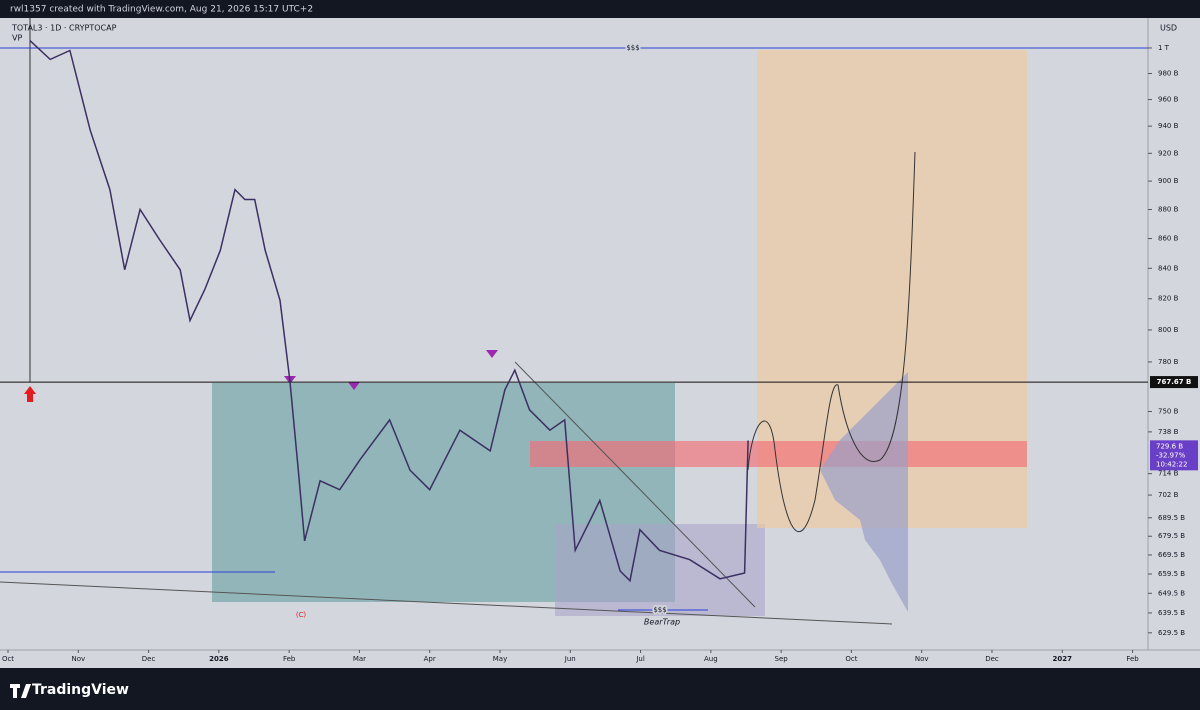 The height and width of the screenshot is (710, 1200). What do you see at coordinates (301, 615) in the screenshot?
I see `annotation: (C)` at bounding box center [301, 615].